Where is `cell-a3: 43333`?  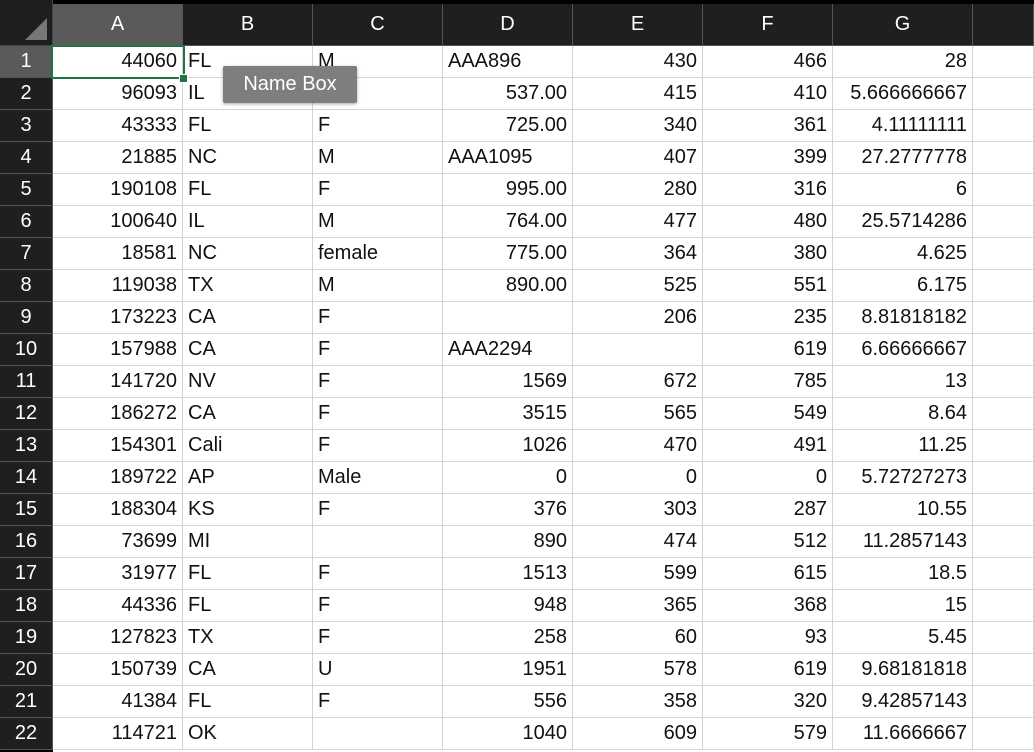 cell-a3: 43333 is located at coordinates (118, 126).